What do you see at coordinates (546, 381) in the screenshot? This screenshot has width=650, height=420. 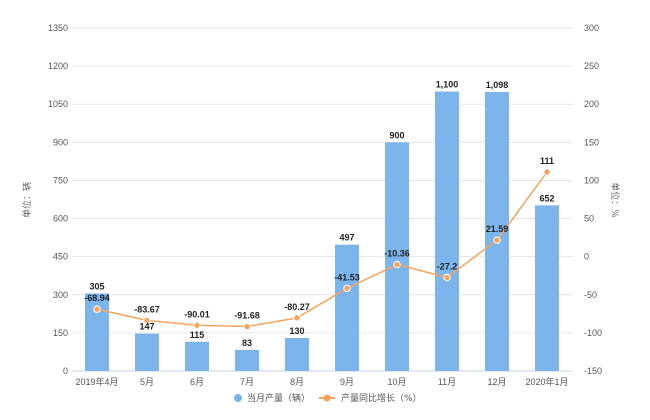 I see `x-axis-tick-label: 2020年1月` at bounding box center [546, 381].